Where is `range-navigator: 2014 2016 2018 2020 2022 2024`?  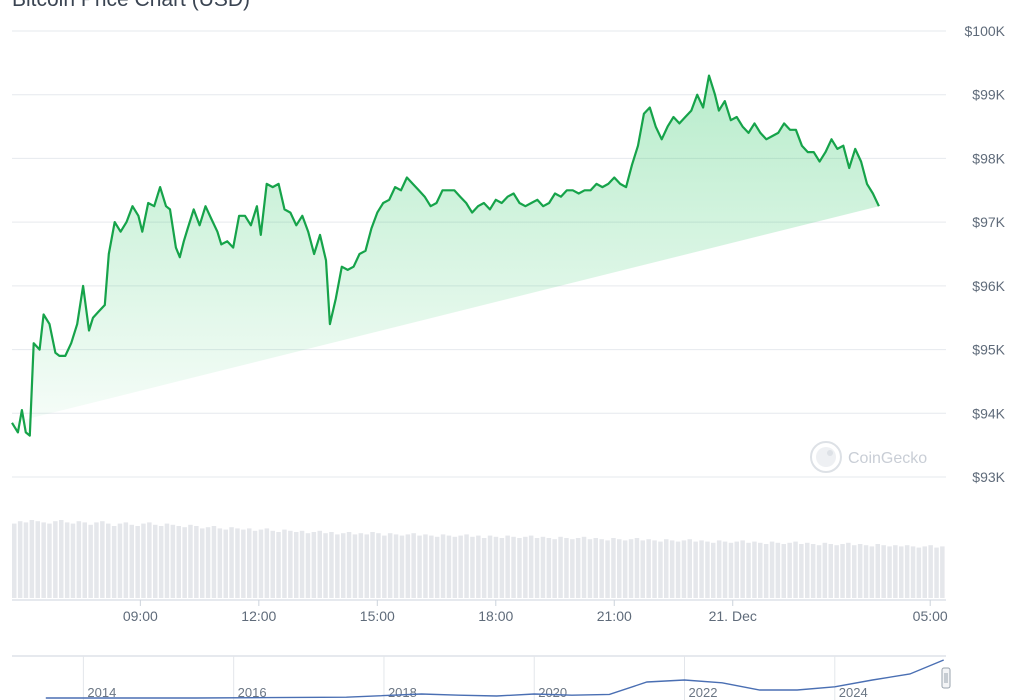
range-navigator: 2014 2016 2018 2020 2022 2024 is located at coordinates (481, 677).